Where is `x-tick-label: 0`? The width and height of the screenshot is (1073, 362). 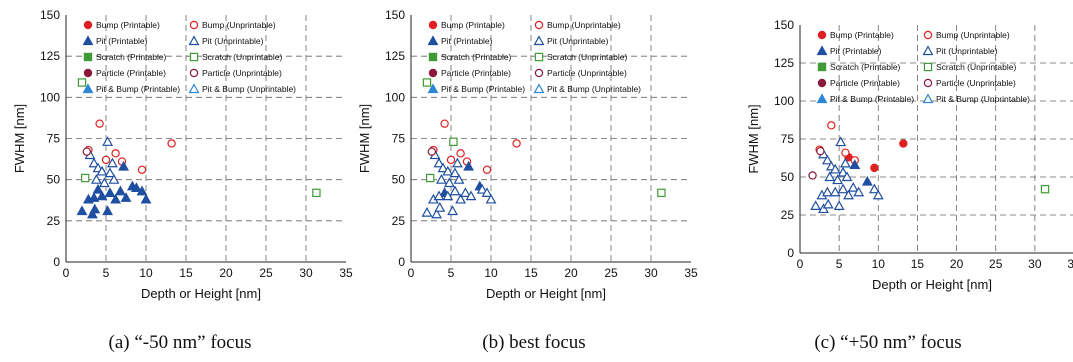
x-tick-label: 0 is located at coordinates (66, 273).